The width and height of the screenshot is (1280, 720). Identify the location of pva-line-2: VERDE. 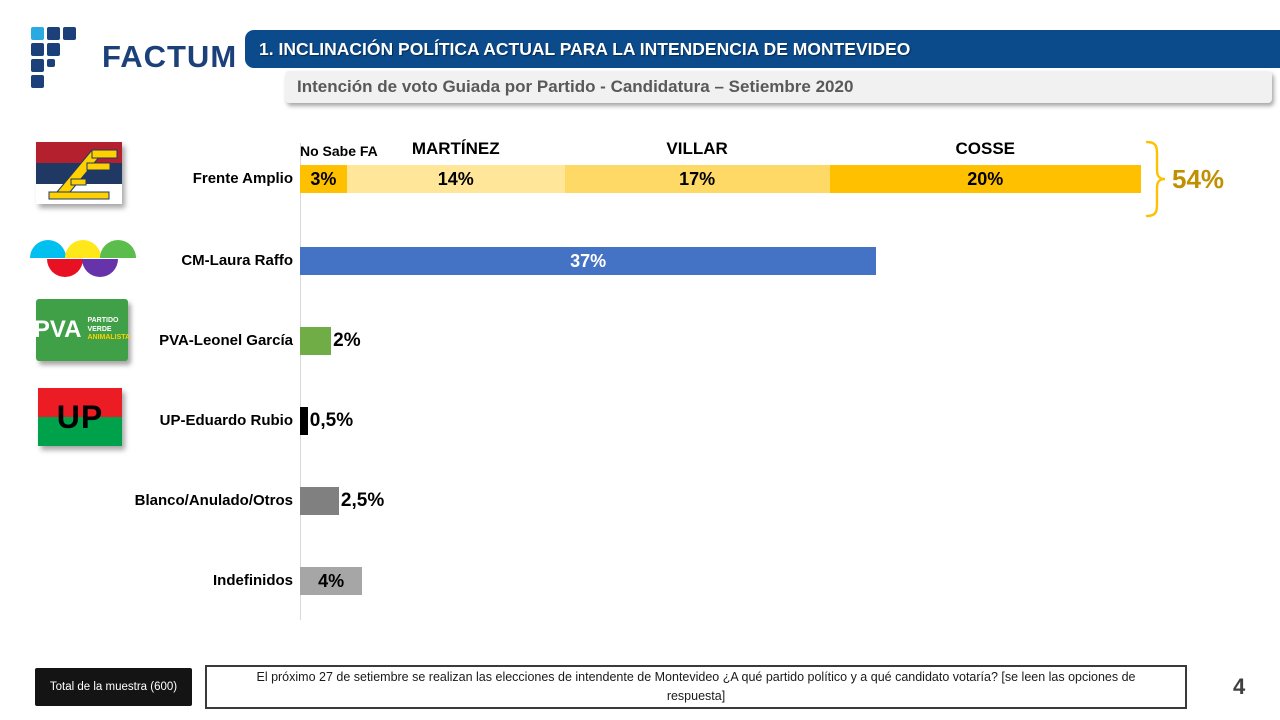
(99, 329).